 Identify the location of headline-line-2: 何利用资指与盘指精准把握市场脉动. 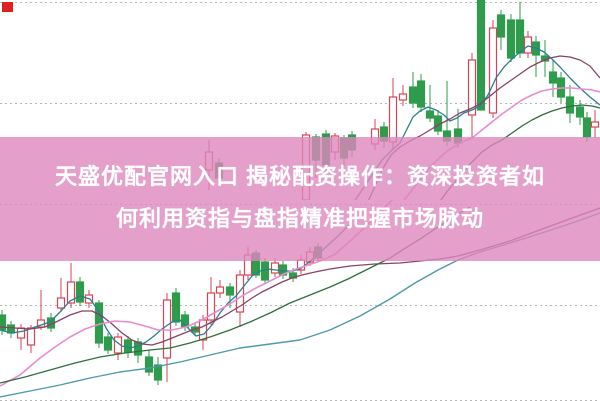
(299, 218).